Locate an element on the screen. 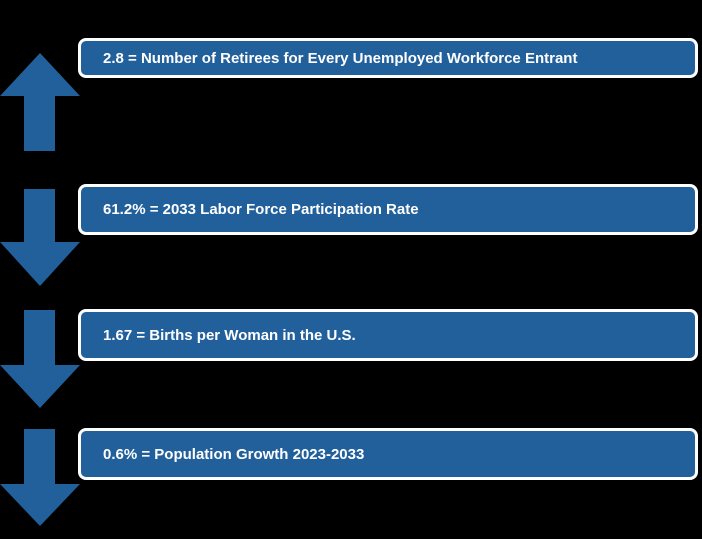 Image resolution: width=702 pixels, height=539 pixels. stat-text: 0.6% = Population Growth 2023-2033 is located at coordinates (234, 454).